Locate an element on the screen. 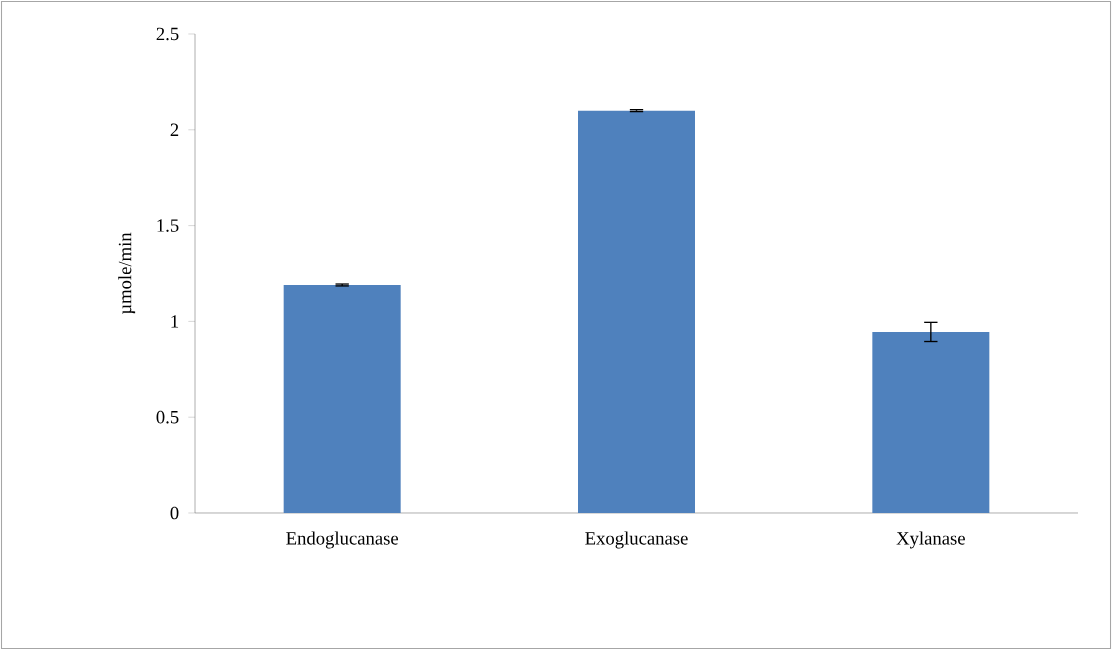 This screenshot has width=1112, height=650. y-tick-label: 0.5 is located at coordinates (167, 417).